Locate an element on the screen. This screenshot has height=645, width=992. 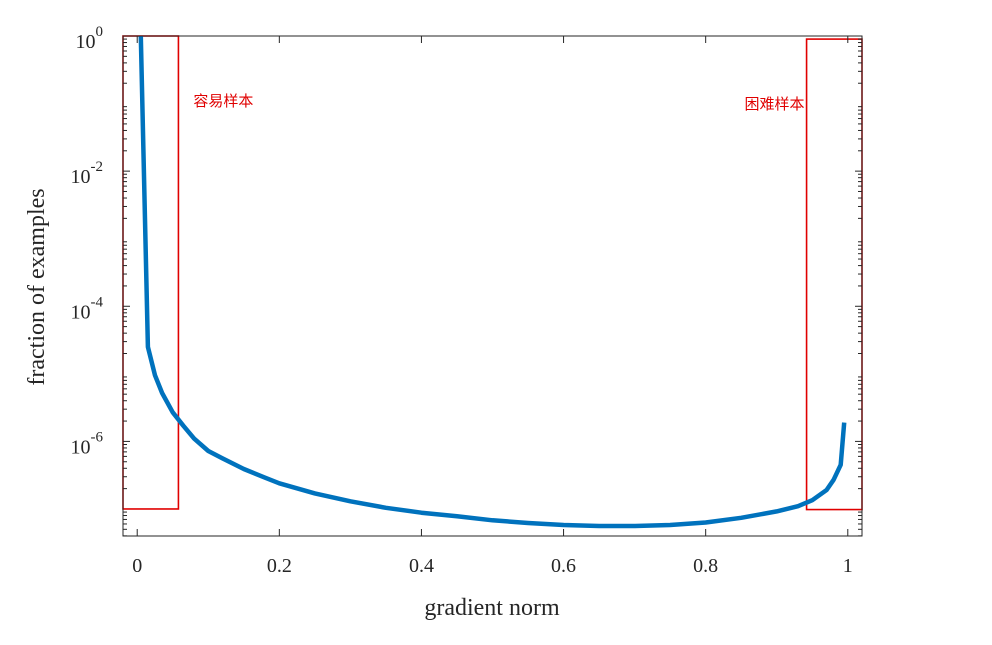
annotation-label-0: 容易样本 is located at coordinates (223, 101).